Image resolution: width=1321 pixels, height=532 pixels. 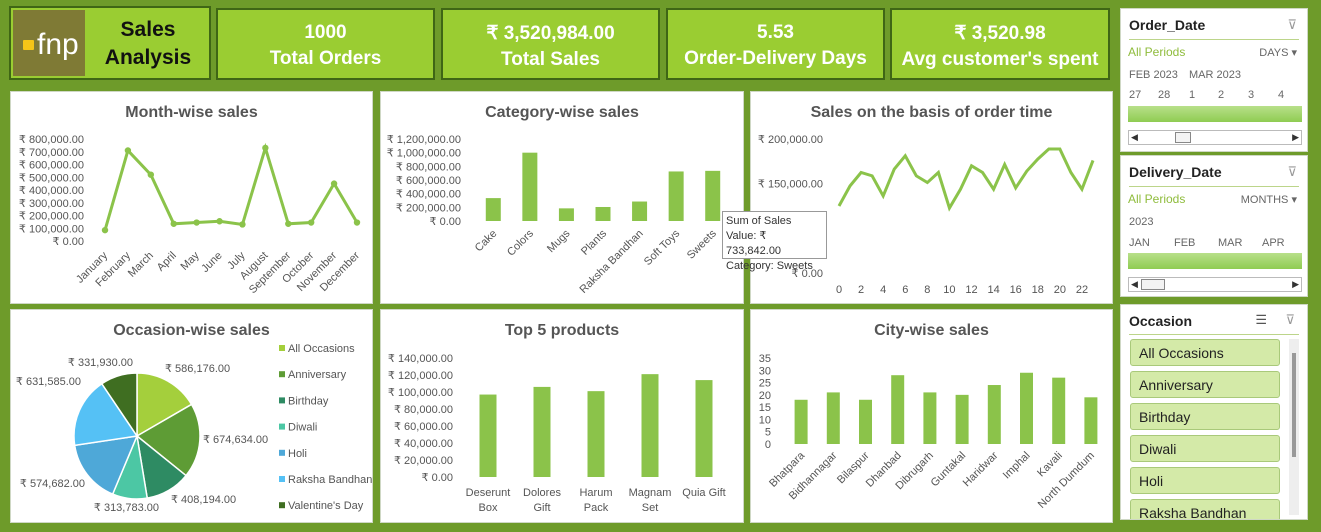 What do you see at coordinates (1269, 199) in the screenshot?
I see `time-level-dropdown: MONTHS ▾` at bounding box center [1269, 199].